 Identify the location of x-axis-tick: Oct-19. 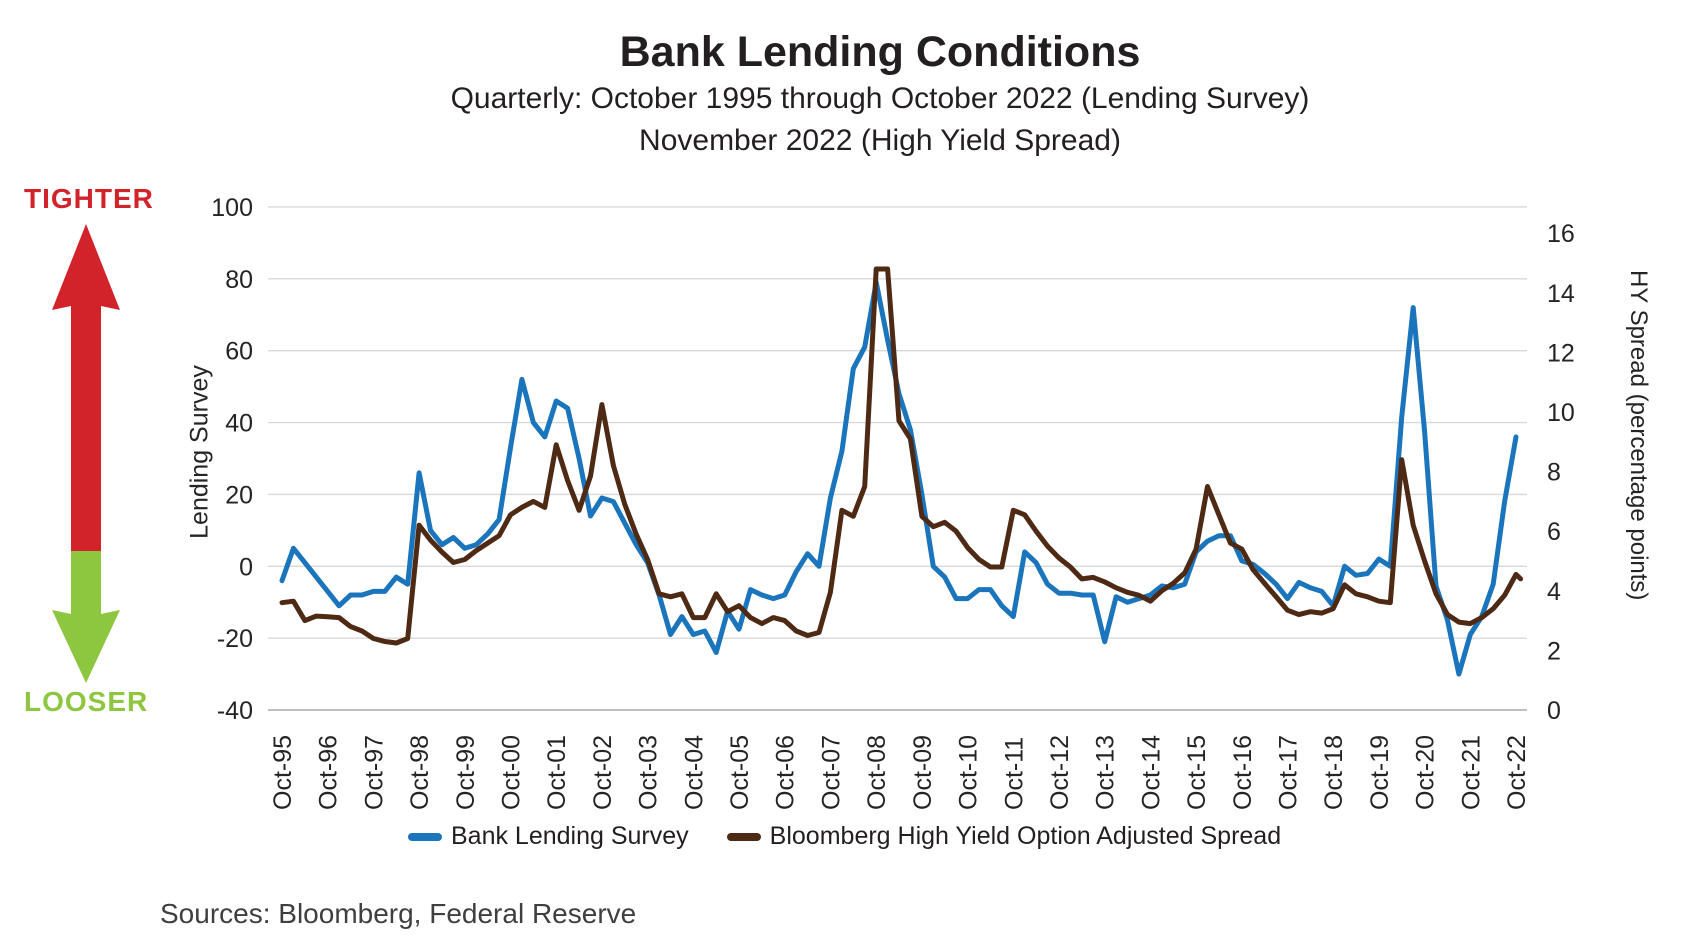
(1380, 772).